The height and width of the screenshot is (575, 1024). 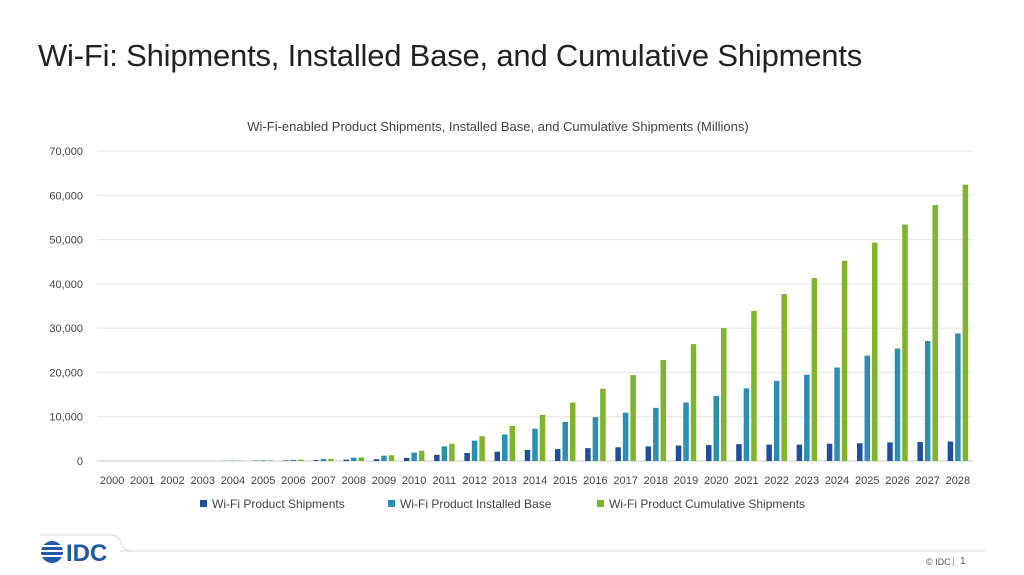 I want to click on x-tick-label: 2000, so click(x=112, y=481).